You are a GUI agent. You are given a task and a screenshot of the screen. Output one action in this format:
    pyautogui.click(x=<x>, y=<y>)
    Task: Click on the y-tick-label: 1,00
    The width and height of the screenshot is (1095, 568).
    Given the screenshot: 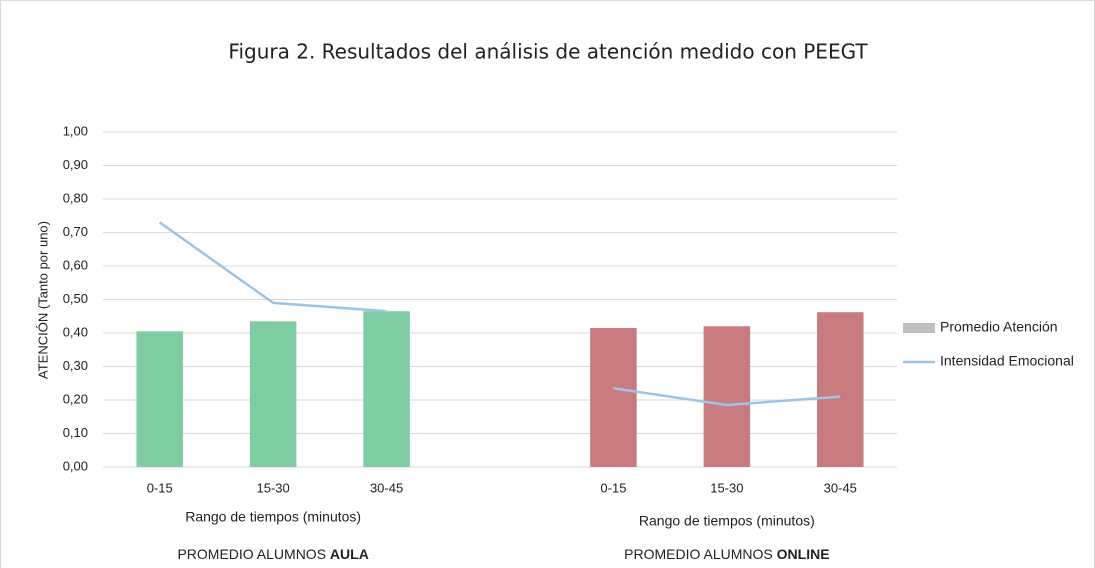 What is the action you would take?
    pyautogui.click(x=75, y=130)
    